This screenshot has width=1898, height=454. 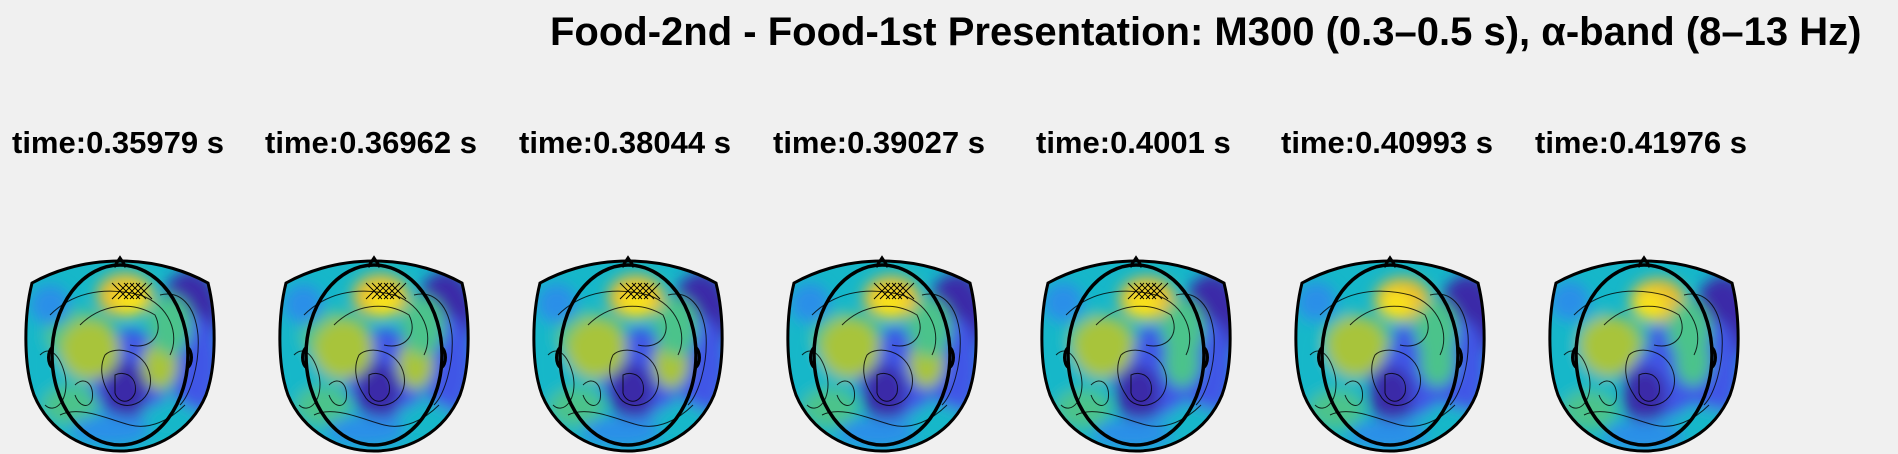 I want to click on panel-time-label: time:0.39027 s, so click(x=879, y=142).